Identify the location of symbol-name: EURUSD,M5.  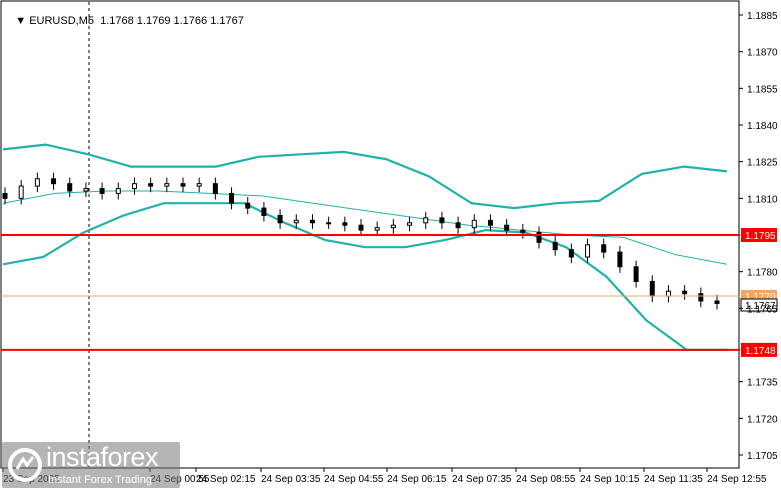
(61, 21).